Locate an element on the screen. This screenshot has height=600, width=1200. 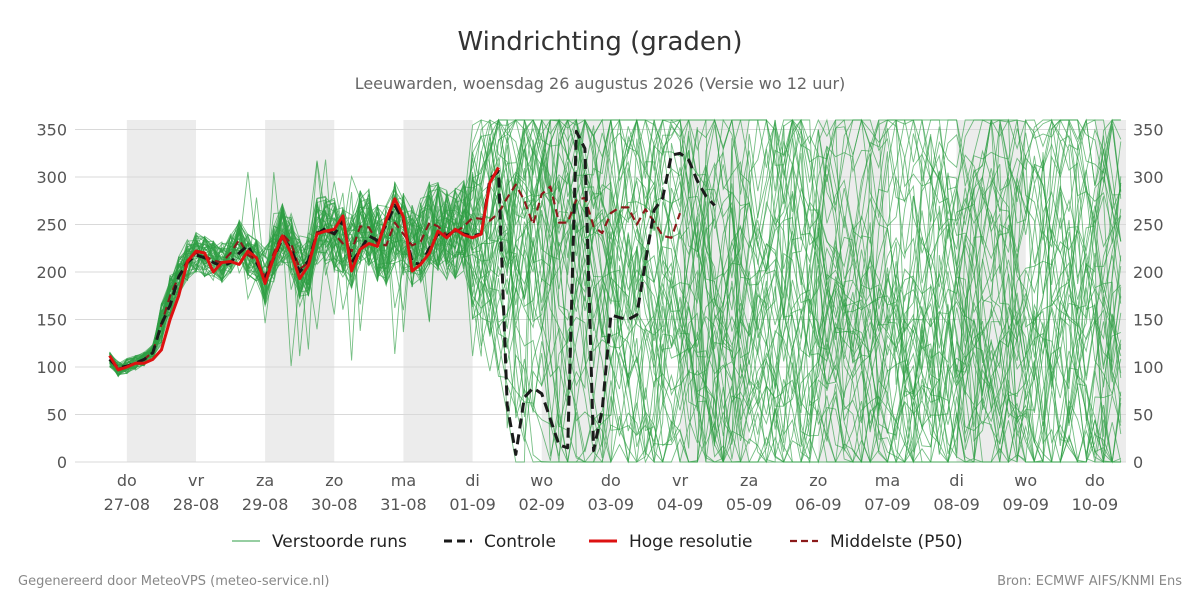
x-tick-date: 27-08 is located at coordinates (127, 504).